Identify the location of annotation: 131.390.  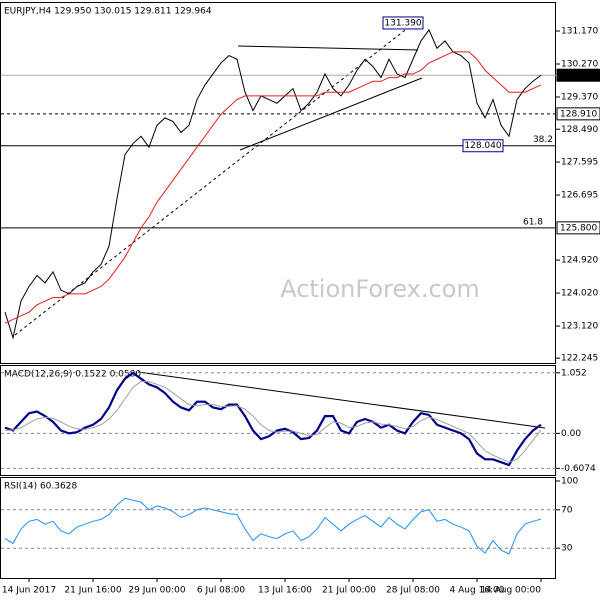
(402, 23).